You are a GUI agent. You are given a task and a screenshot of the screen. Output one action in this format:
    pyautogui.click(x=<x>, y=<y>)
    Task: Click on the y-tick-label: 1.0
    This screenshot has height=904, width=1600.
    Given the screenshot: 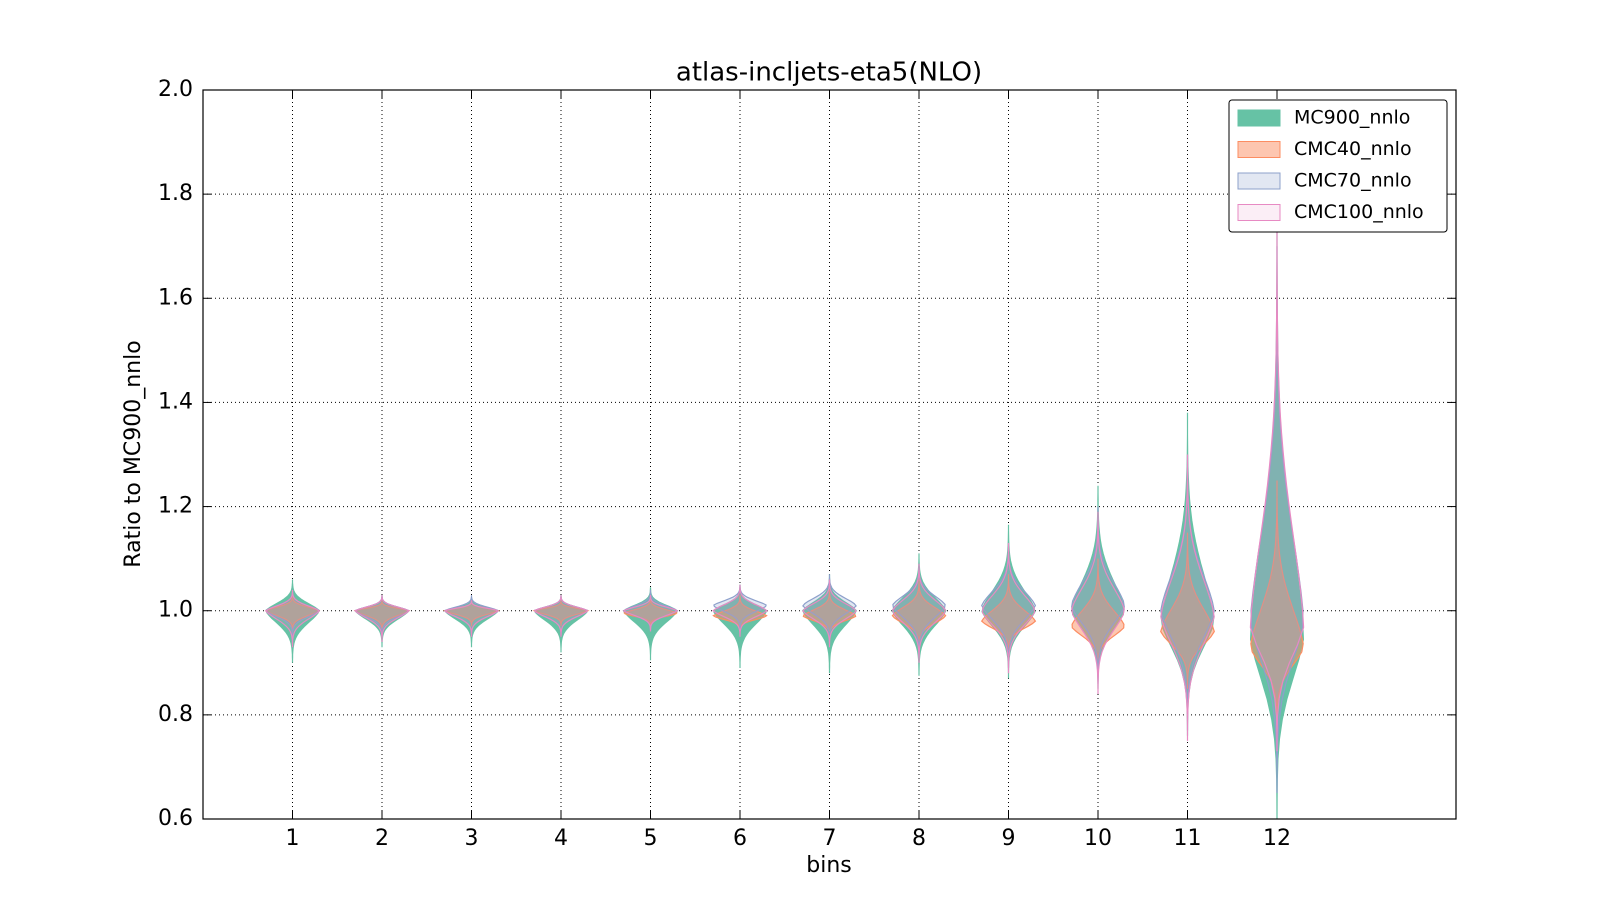 What is the action you would take?
    pyautogui.click(x=175, y=610)
    